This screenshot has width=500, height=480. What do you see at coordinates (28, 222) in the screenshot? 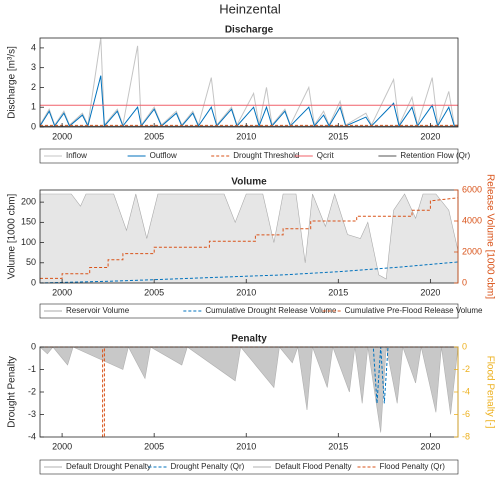
I see `y-tick-label: 150` at bounding box center [28, 222].